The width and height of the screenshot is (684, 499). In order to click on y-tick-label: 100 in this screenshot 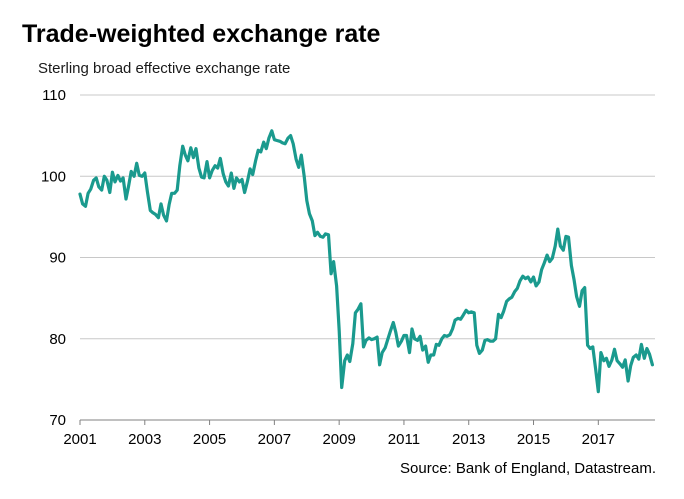, I will do `click(53, 176)`.